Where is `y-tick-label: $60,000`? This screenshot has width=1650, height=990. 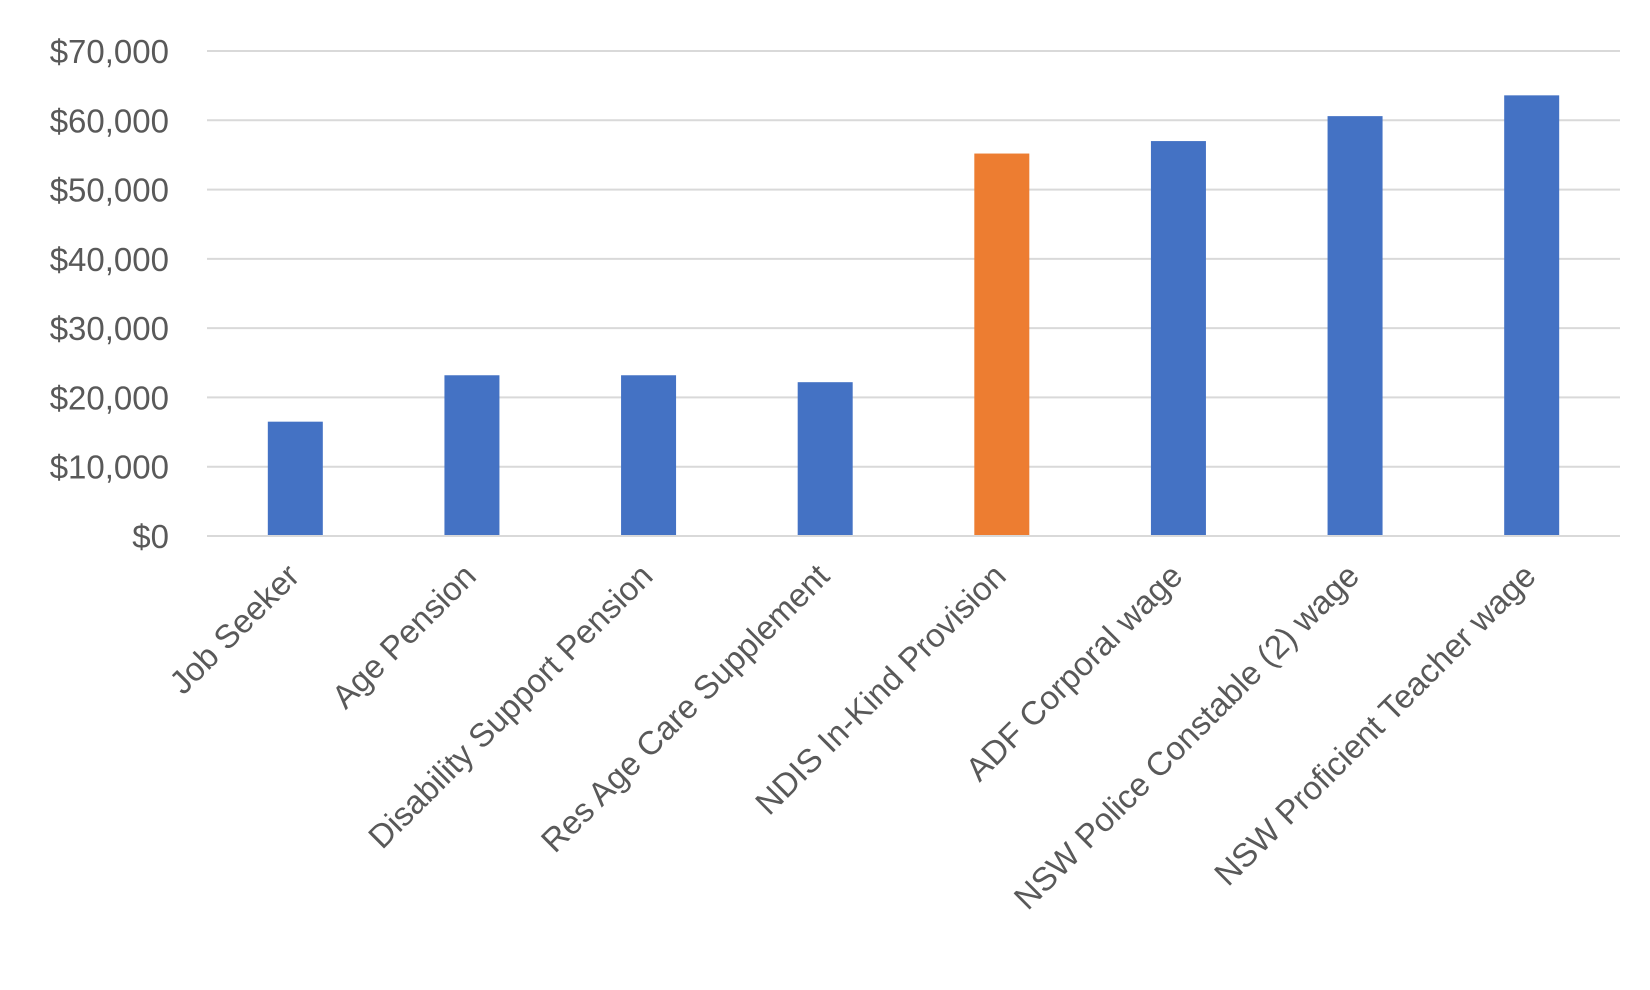 y-tick-label: $60,000 is located at coordinates (109, 120).